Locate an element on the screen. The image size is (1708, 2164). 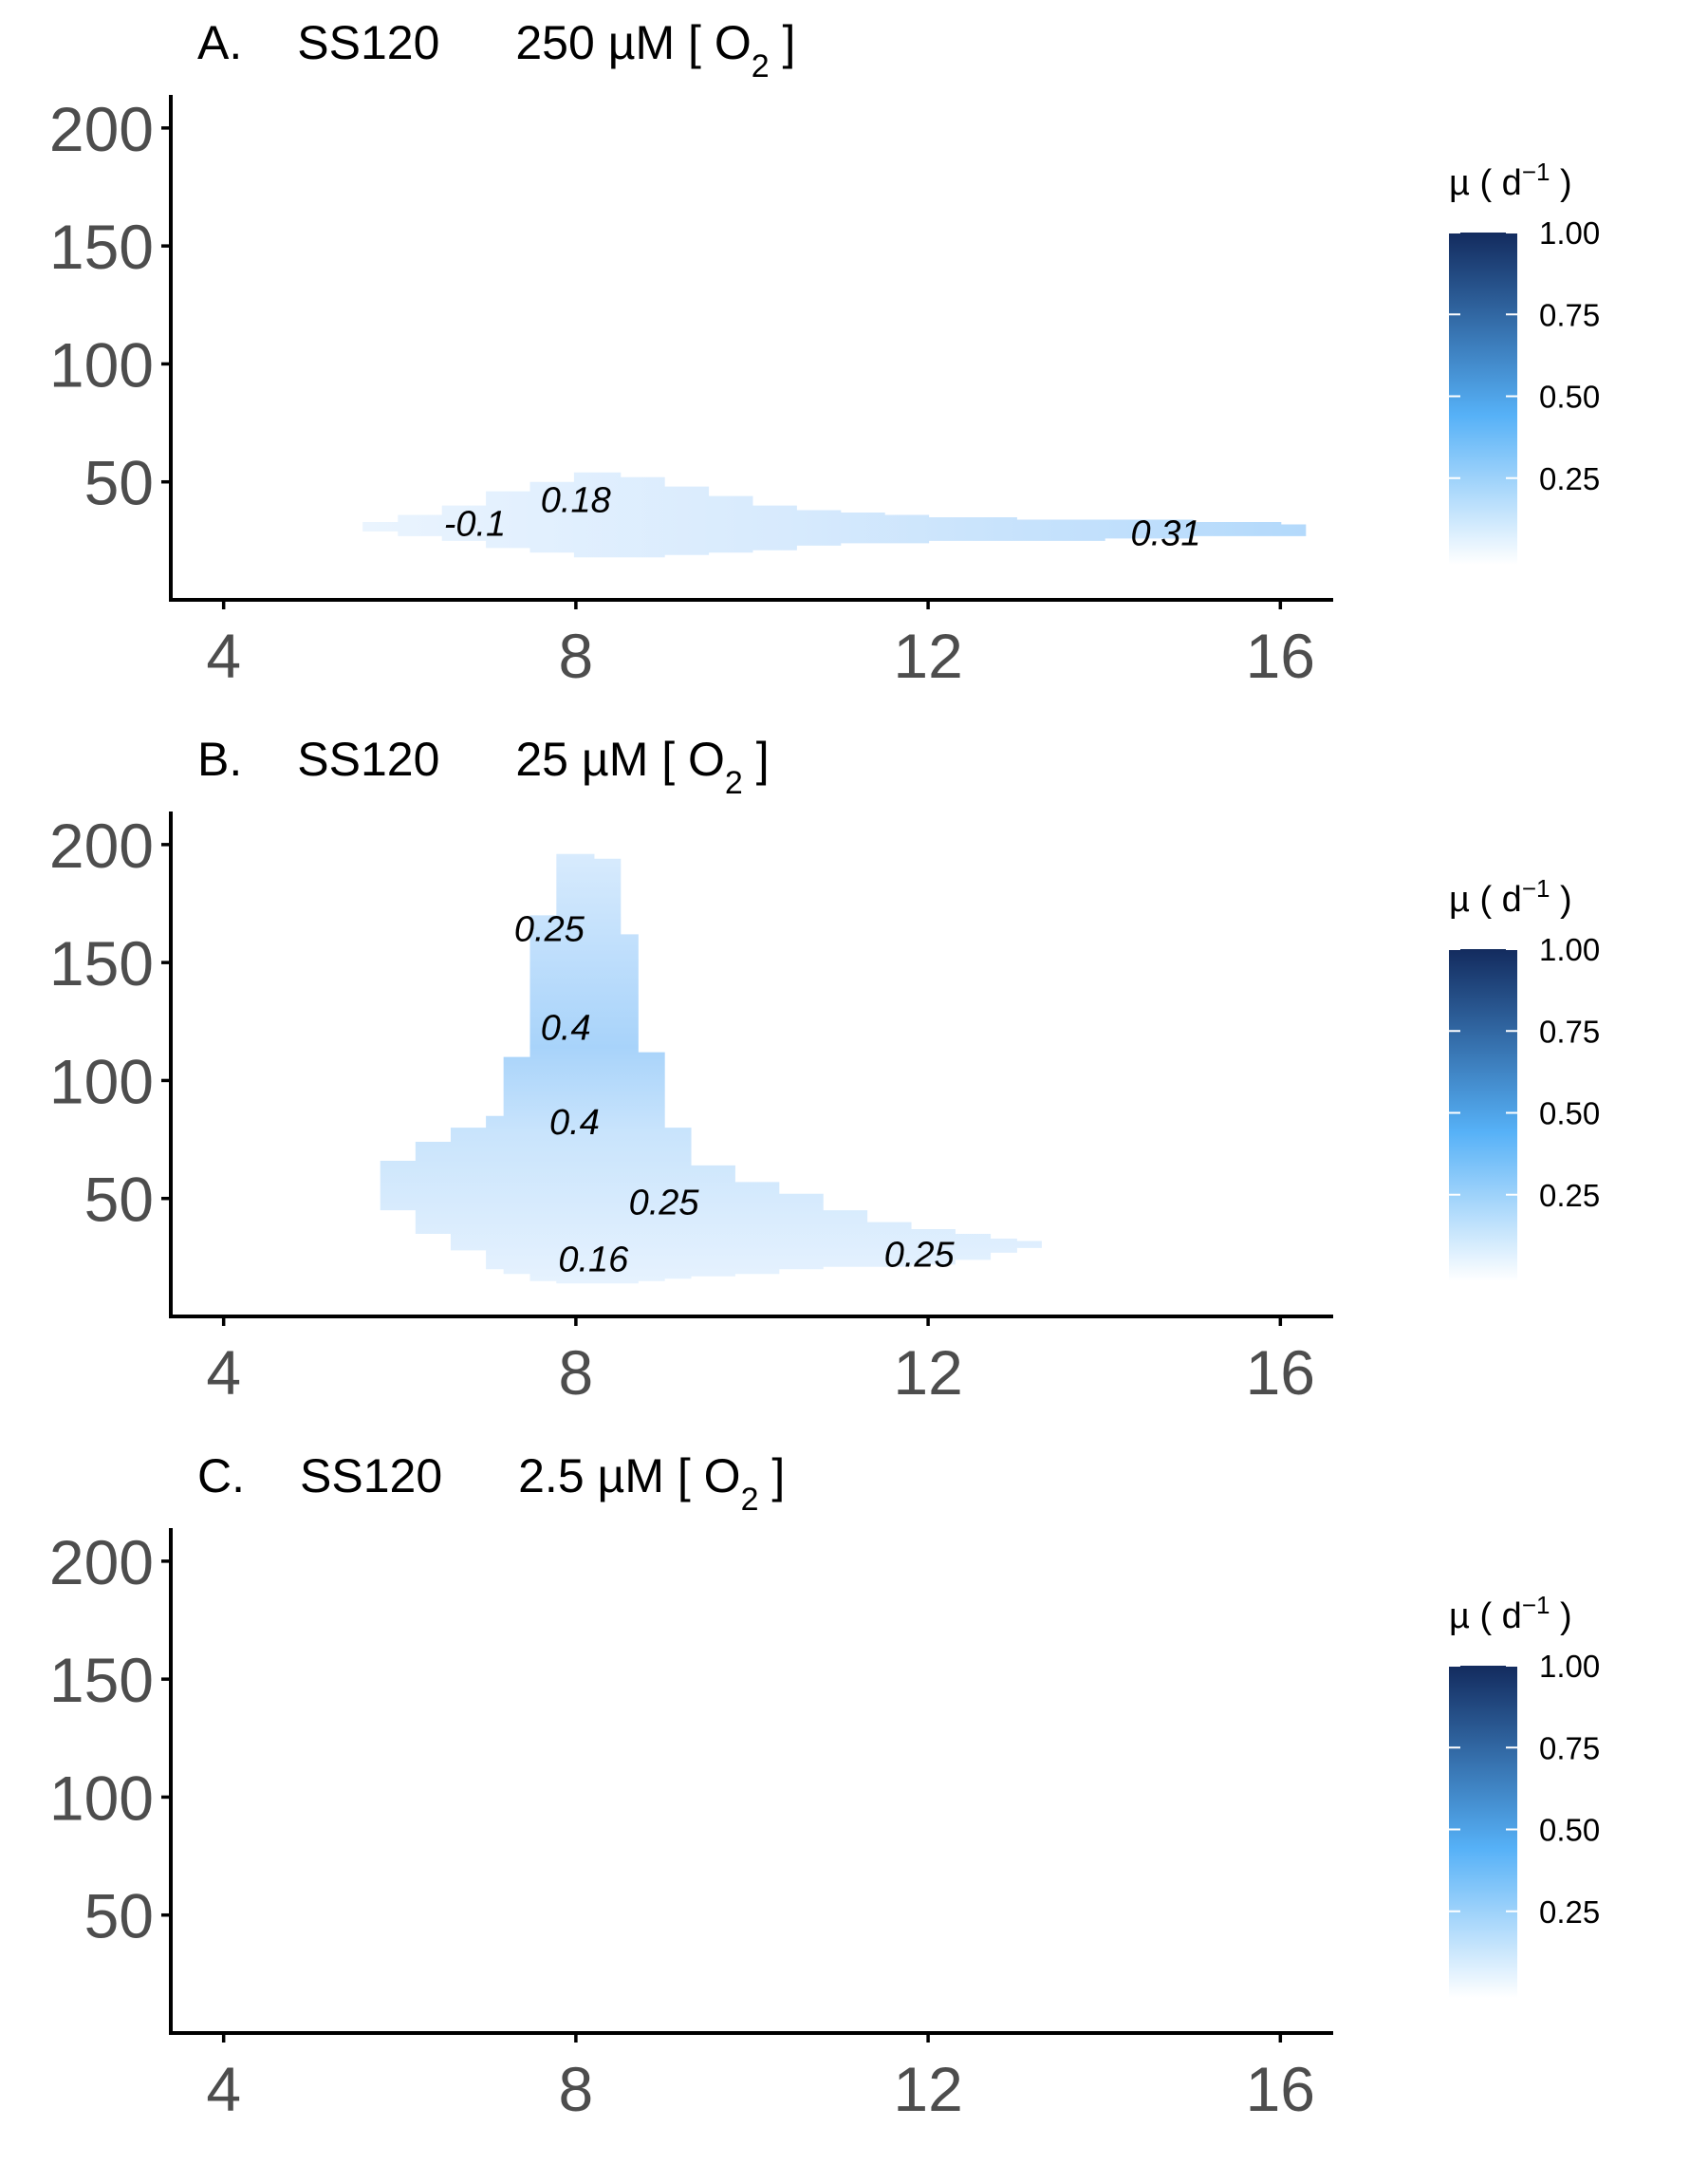
panel-title: A. SS120 250 µM [ O2 ] is located at coordinates (496, 50).